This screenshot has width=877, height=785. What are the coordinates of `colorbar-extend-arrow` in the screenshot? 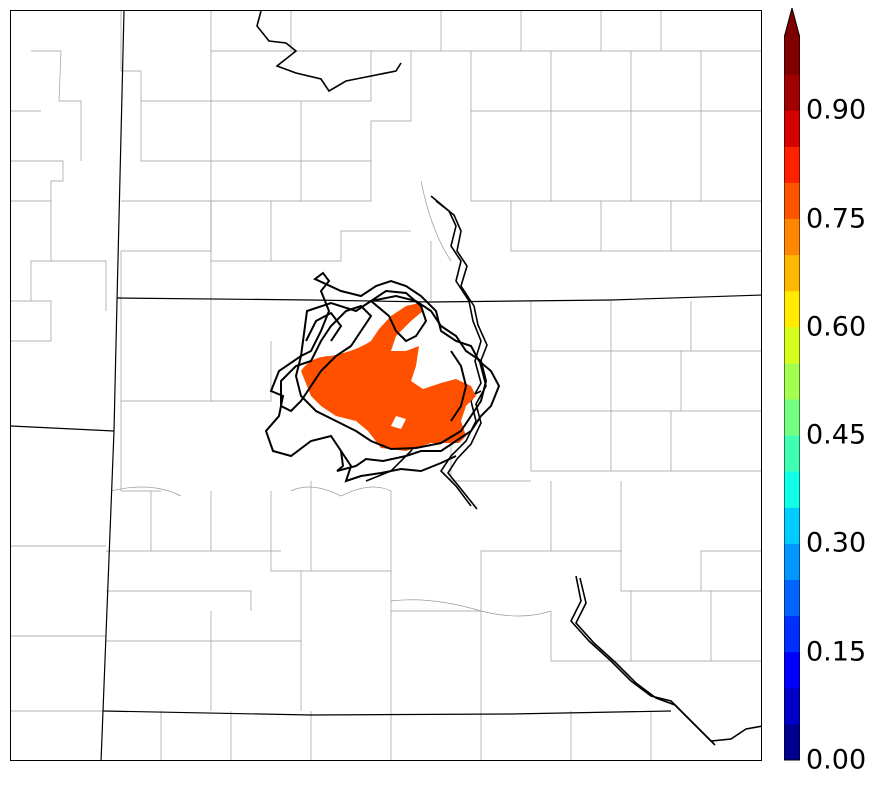 It's located at (792, 23).